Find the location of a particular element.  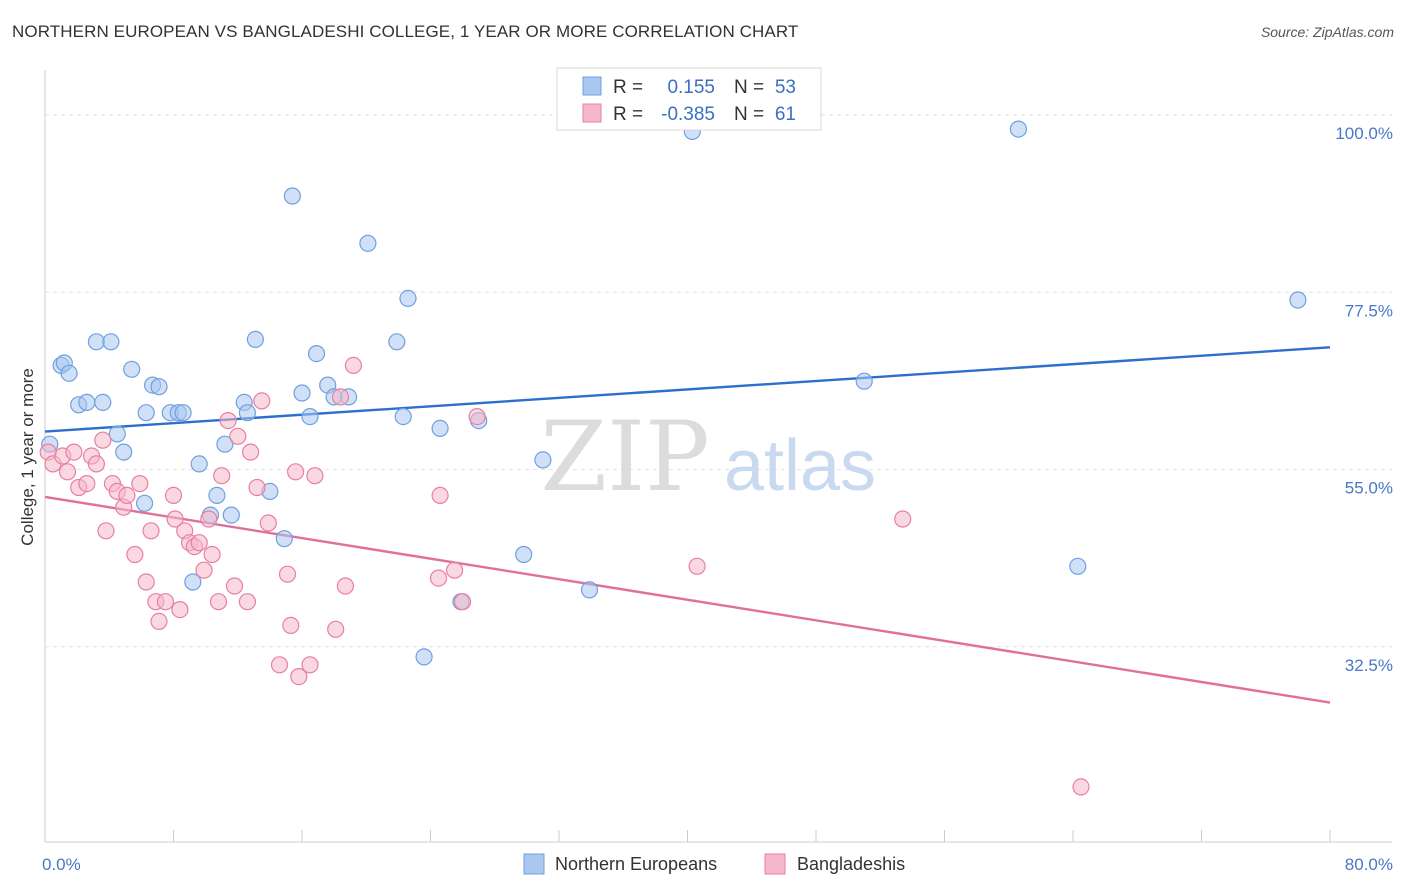

legend-r-label-1: R = is located at coordinates (628, 114).